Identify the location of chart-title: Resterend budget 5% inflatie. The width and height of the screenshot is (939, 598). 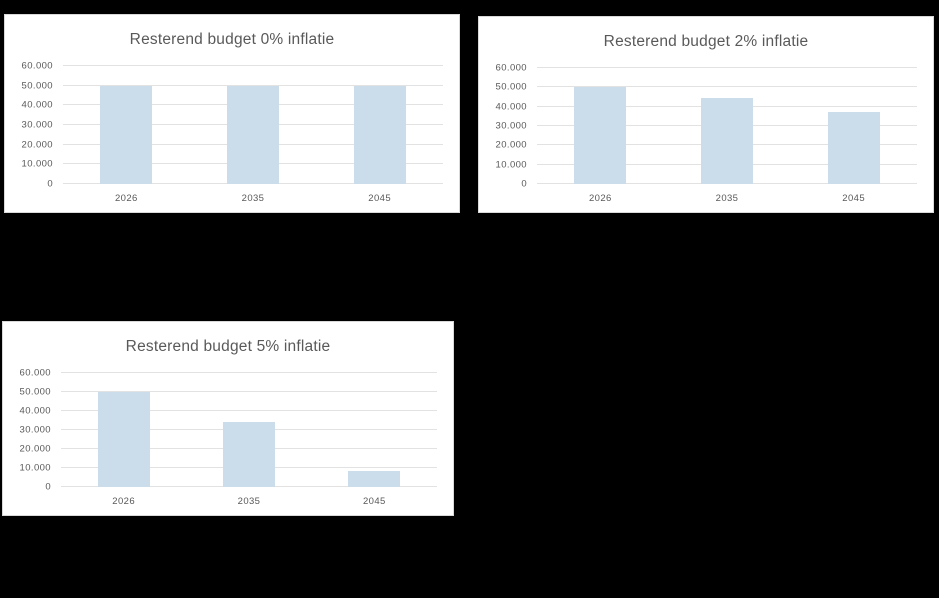
(228, 346).